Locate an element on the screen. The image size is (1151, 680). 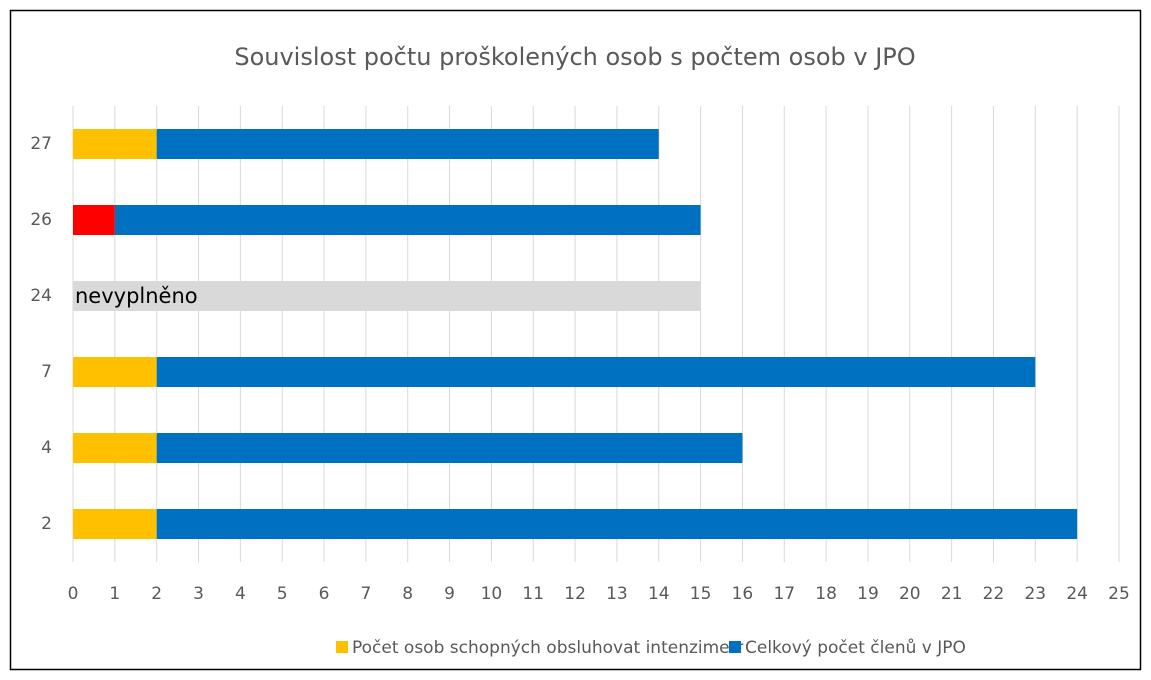
x-tick-label: 9 is located at coordinates (449, 594).